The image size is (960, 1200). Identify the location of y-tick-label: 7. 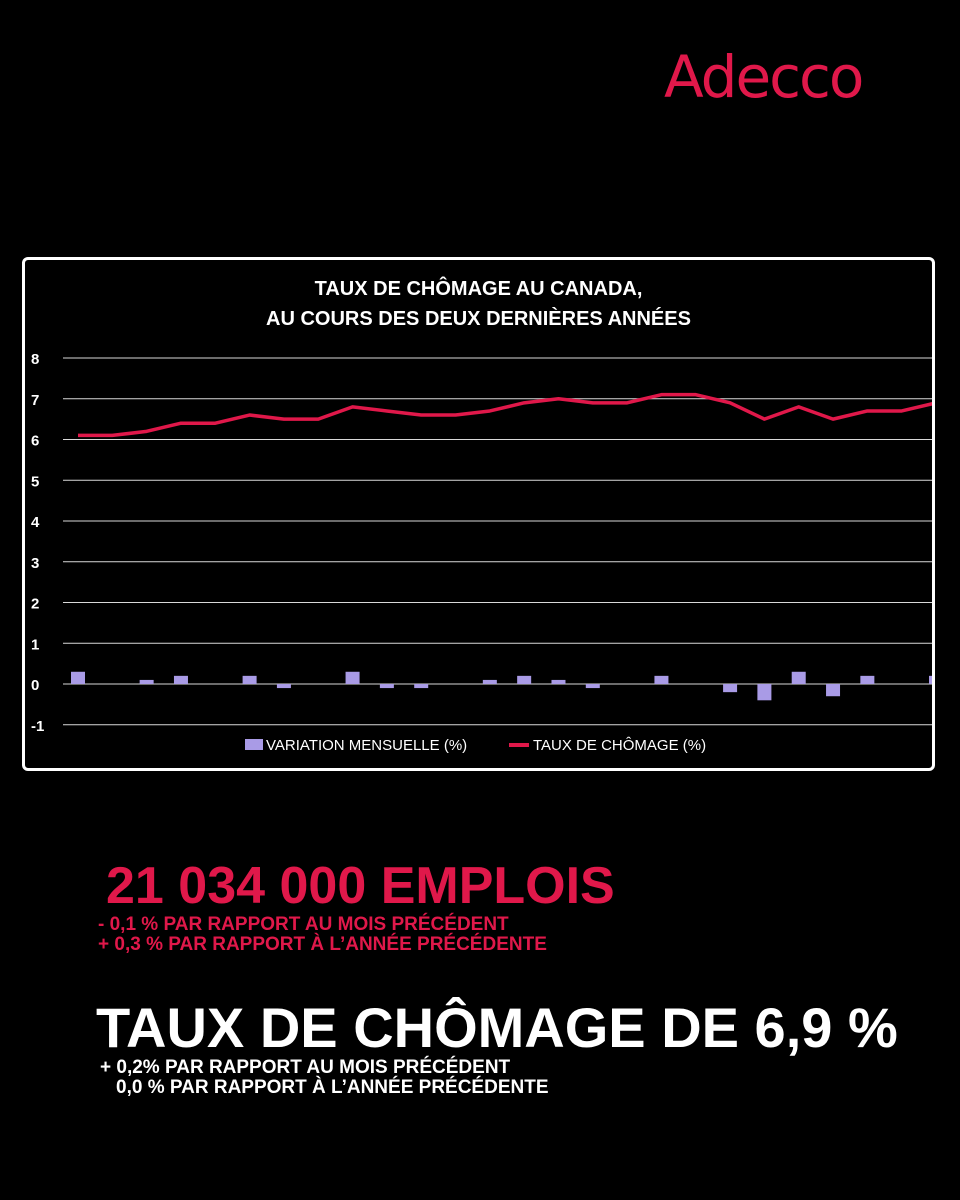
(35, 400).